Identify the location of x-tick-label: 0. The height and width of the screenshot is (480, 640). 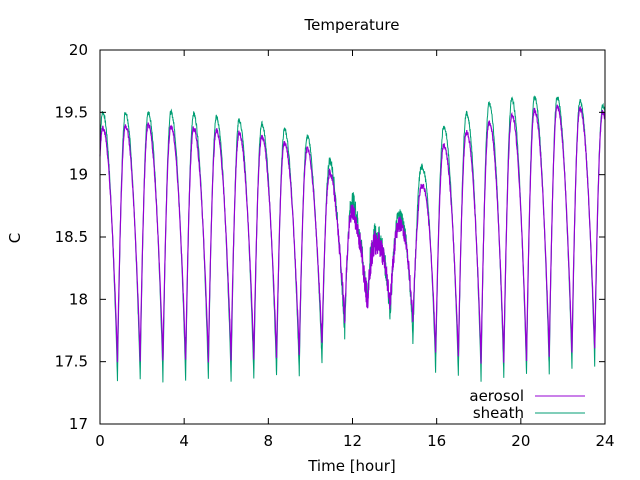
(100, 441).